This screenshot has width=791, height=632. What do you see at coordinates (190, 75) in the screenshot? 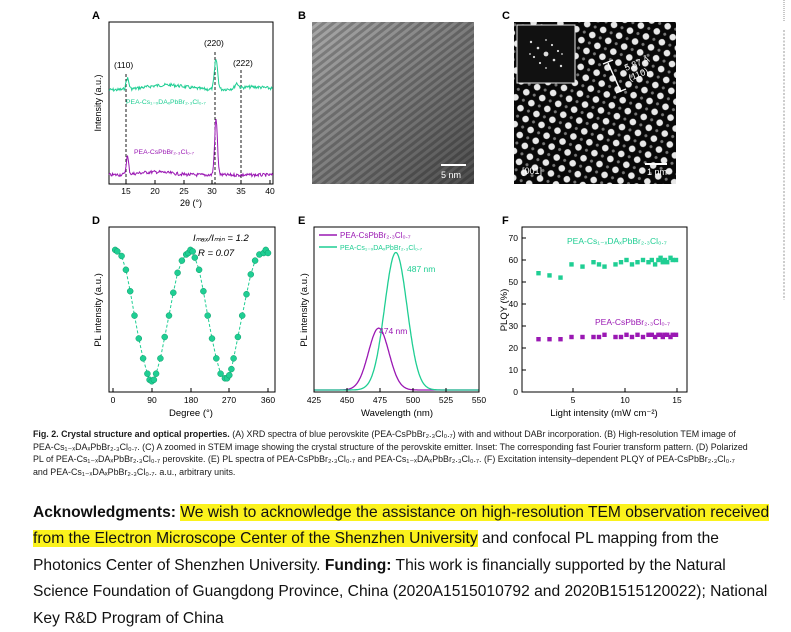
I see `xrd-green-trace` at bounding box center [190, 75].